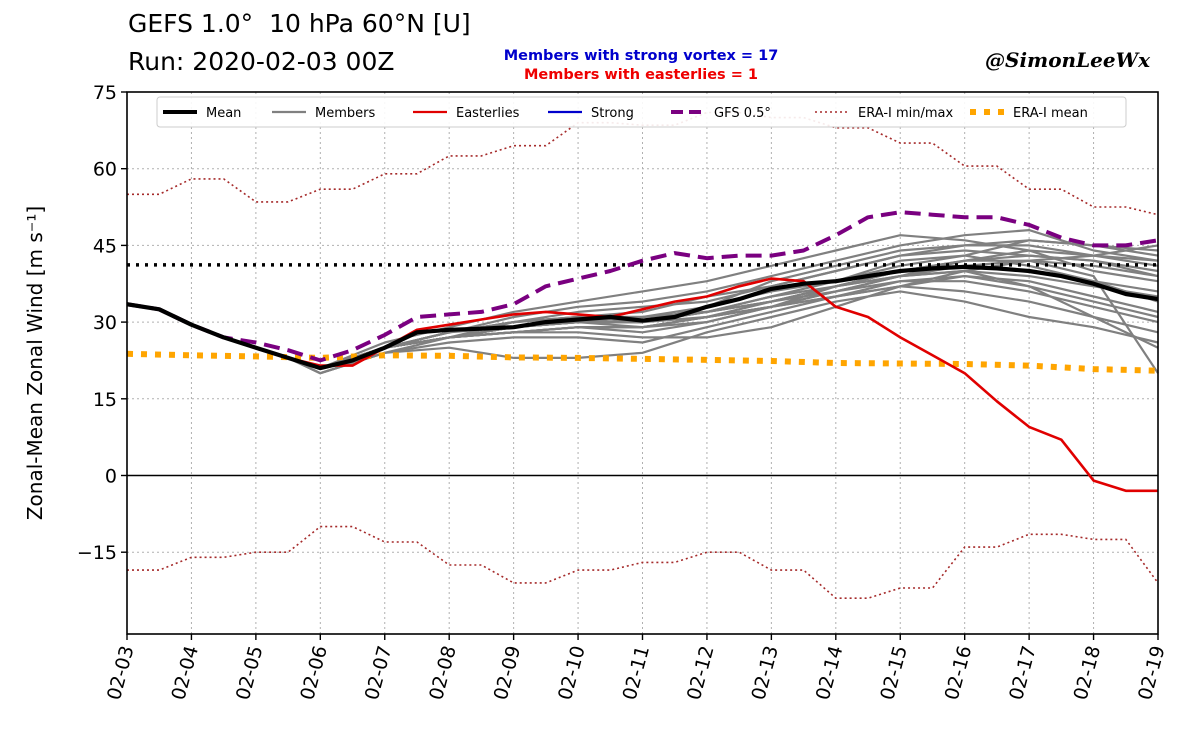 Image resolution: width=1200 pixels, height=748 pixels. I want to click on member-series-line, so click(642, 330).